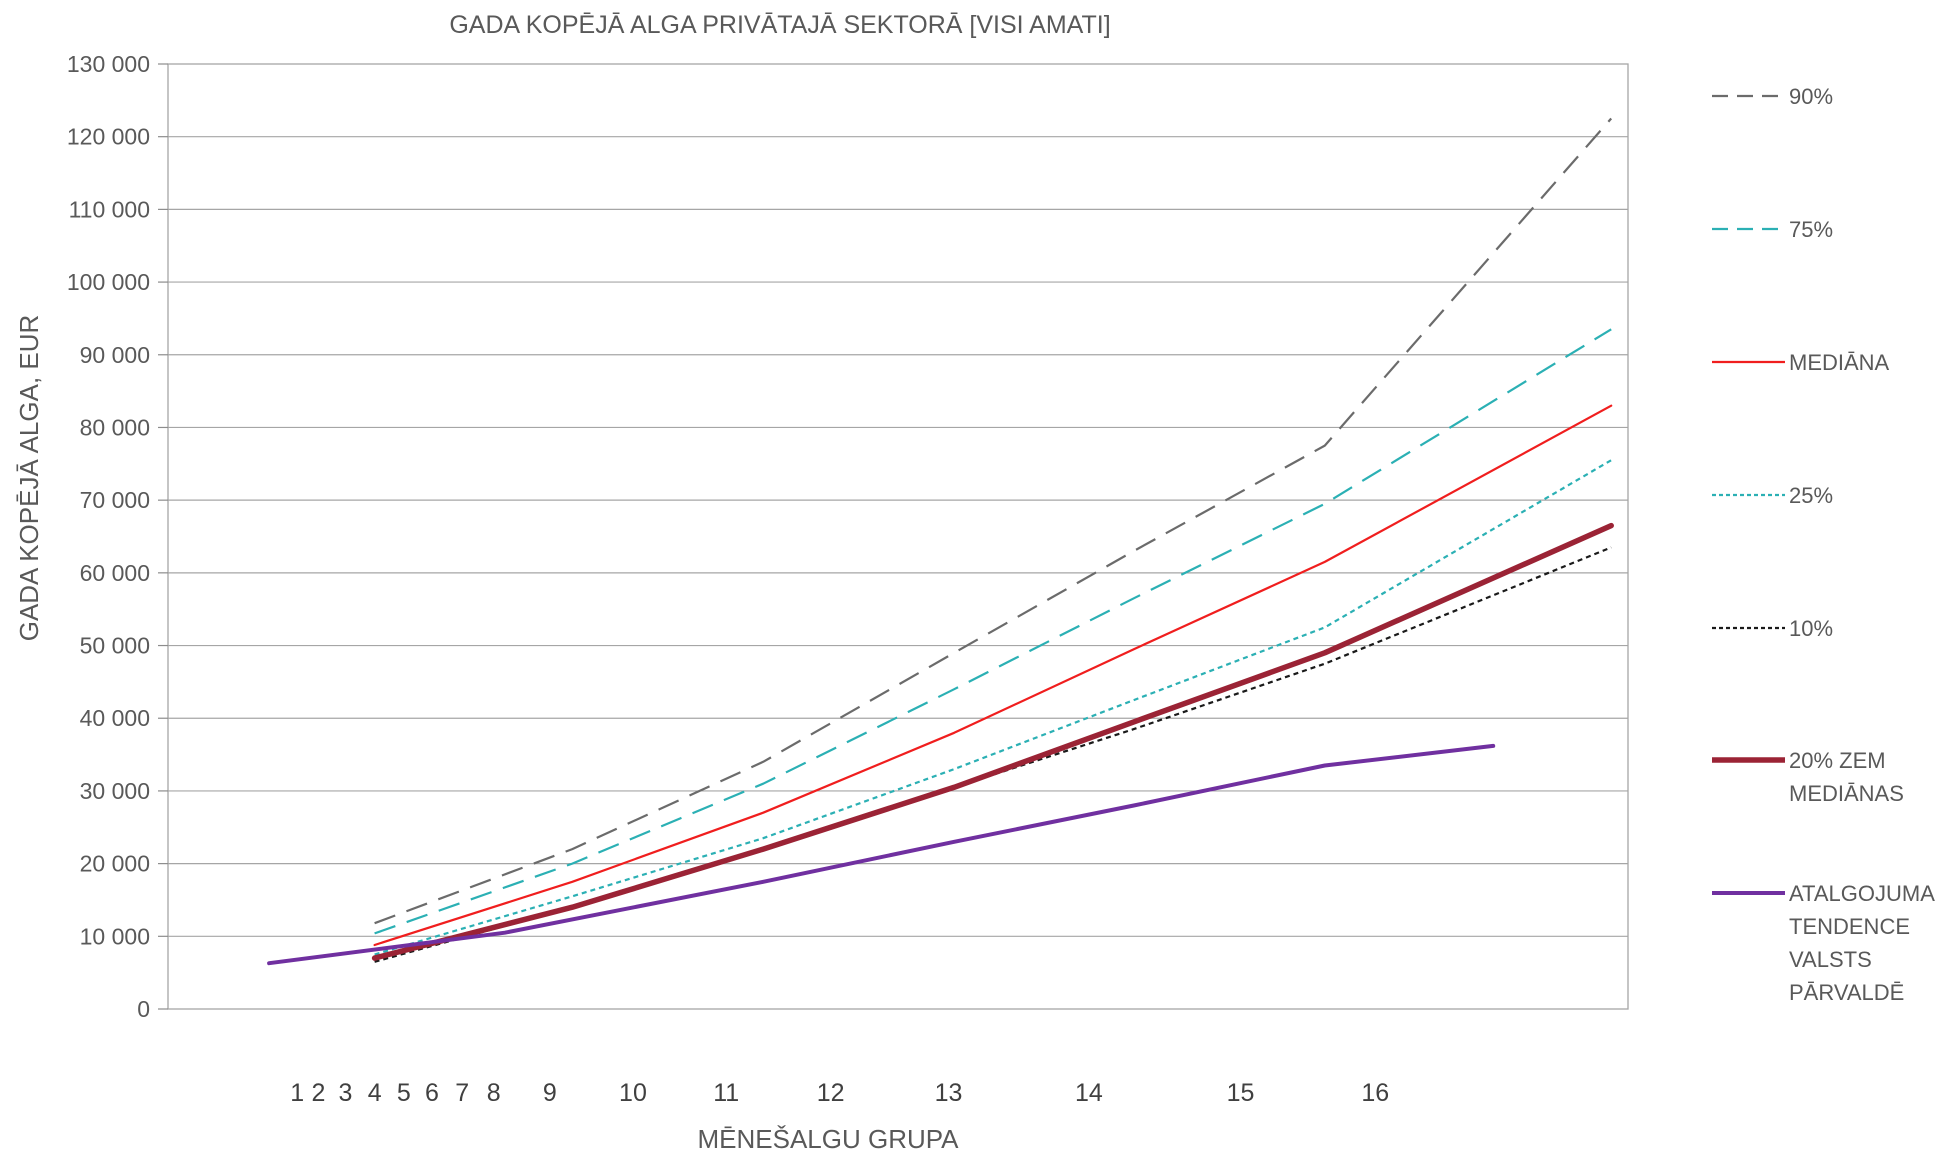 The width and height of the screenshot is (1939, 1160). I want to click on x-axis-ticks: 1 2 3 4 5 6 7 8 9 10 11 12 13 14 15 16, so click(839, 1093).